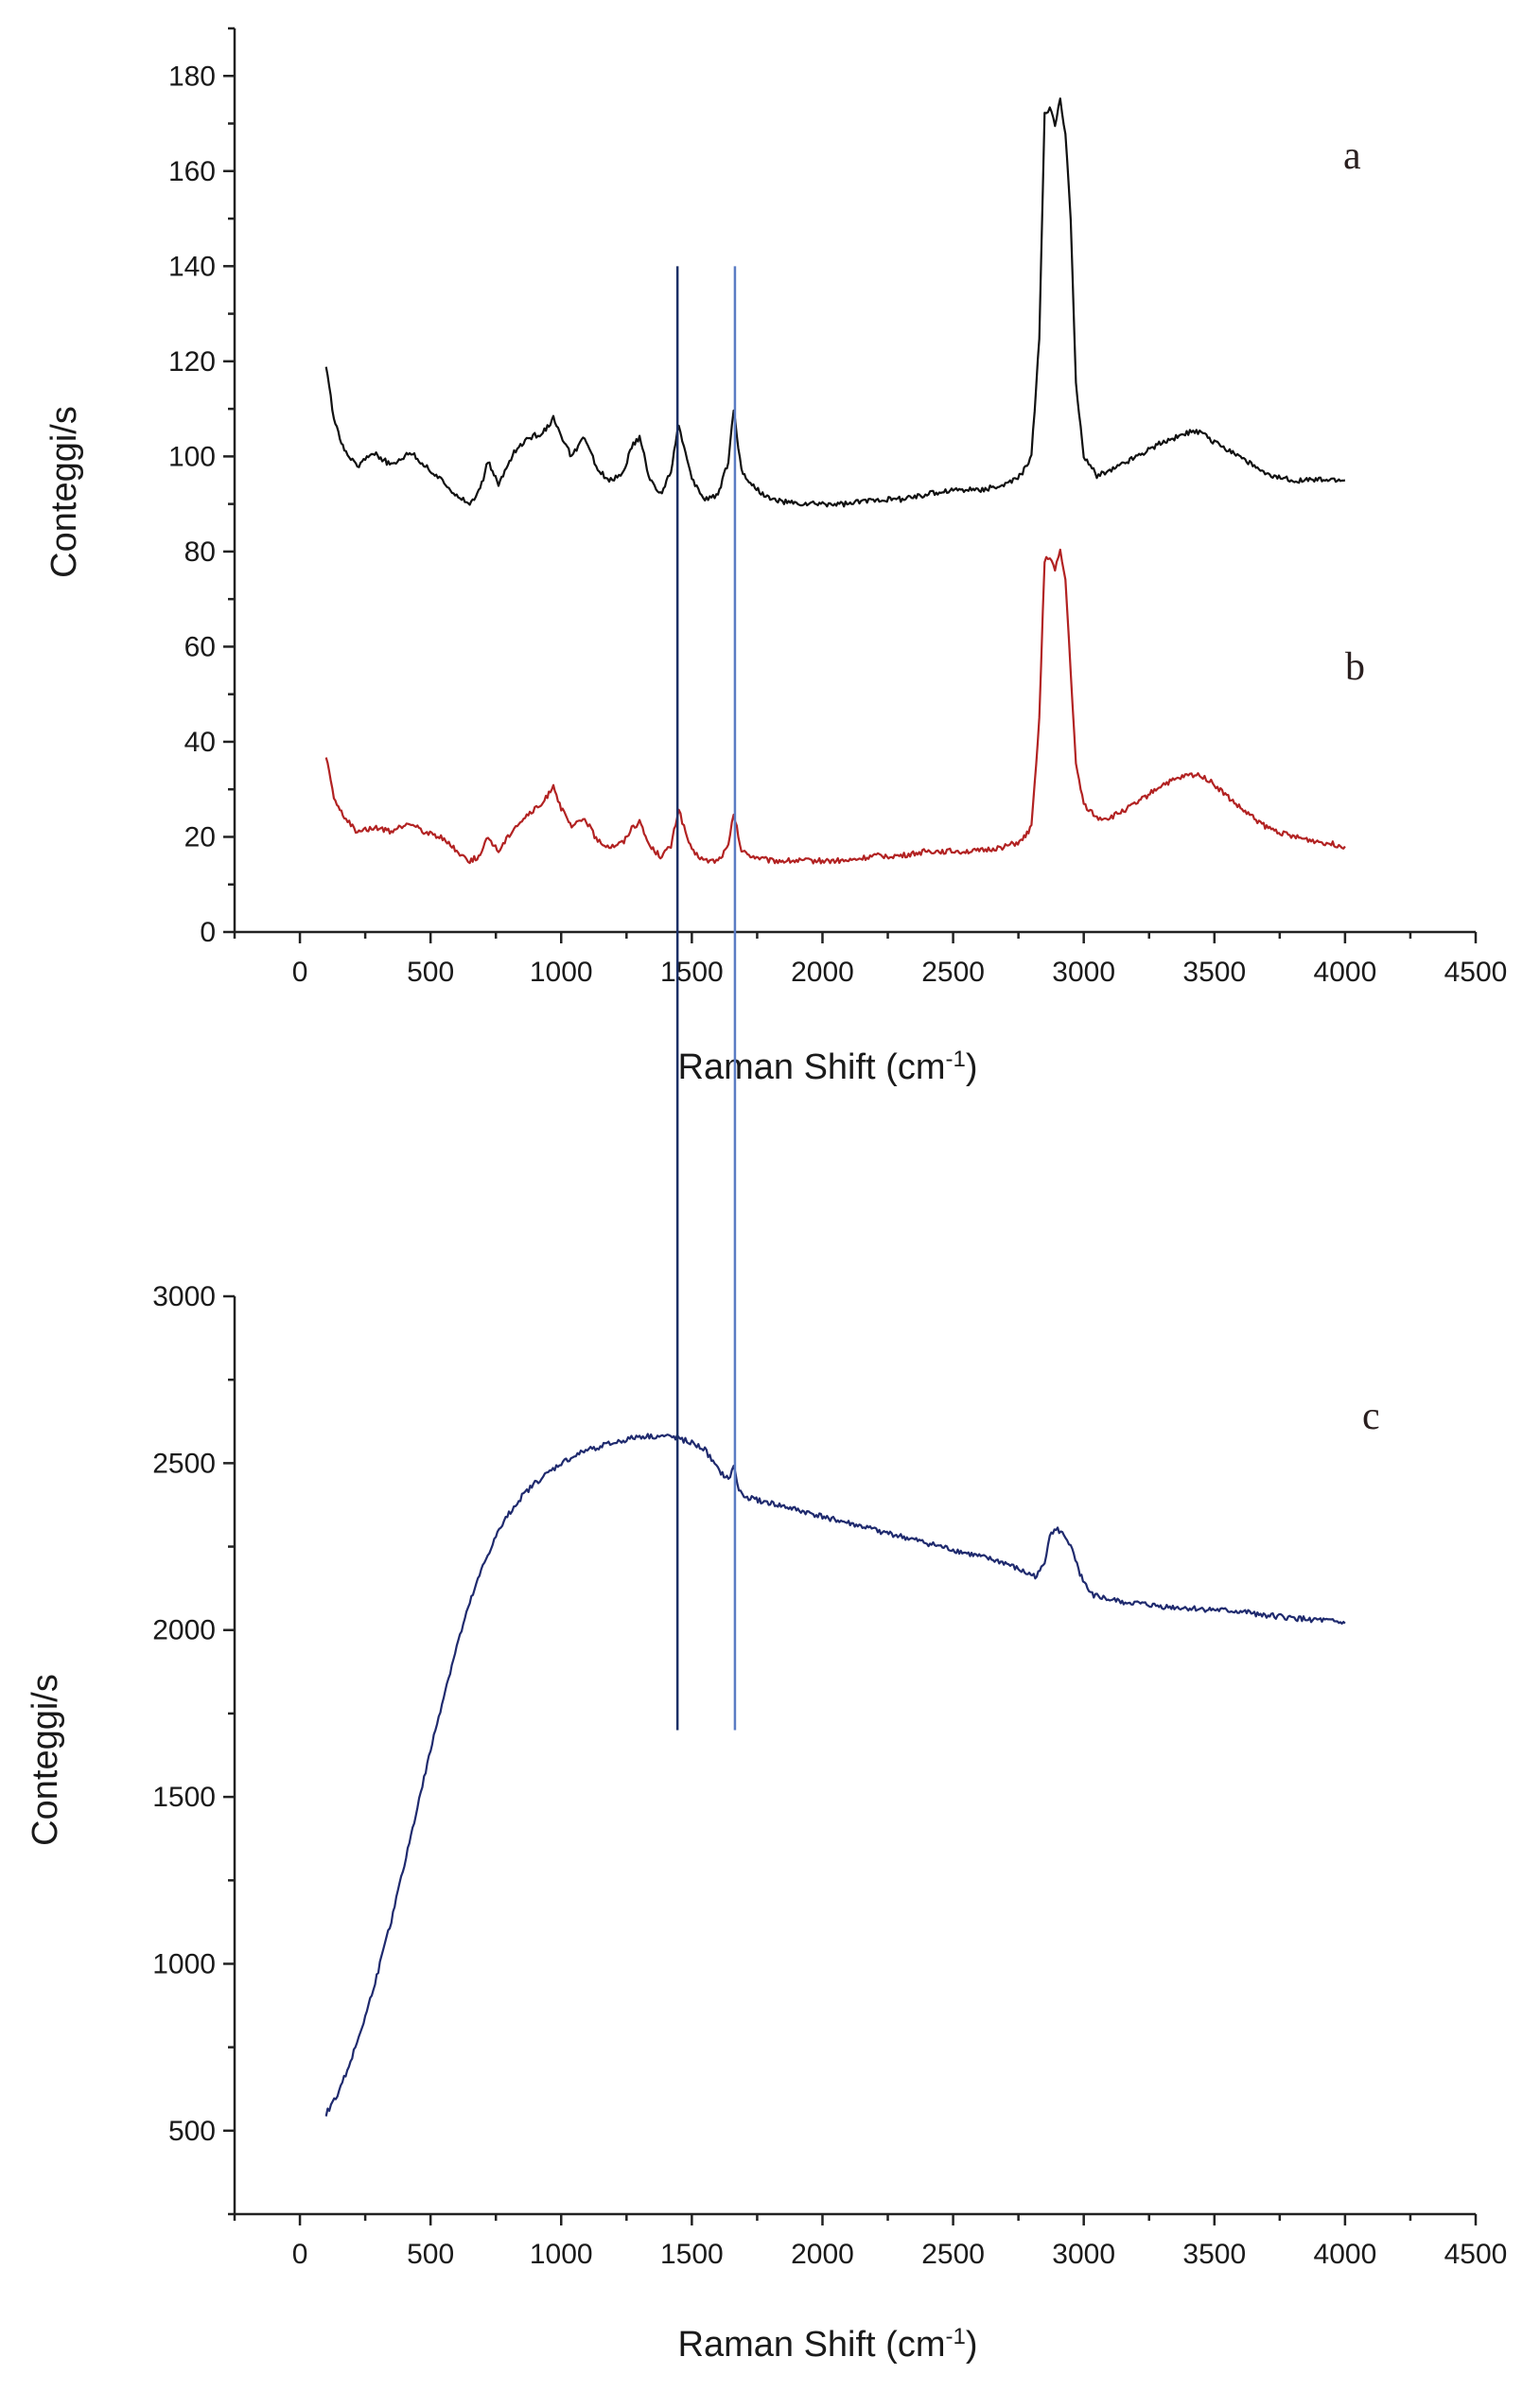  Describe the element at coordinates (430, 2254) in the screenshot. I see `bottom-x-tick-label: 500` at that location.